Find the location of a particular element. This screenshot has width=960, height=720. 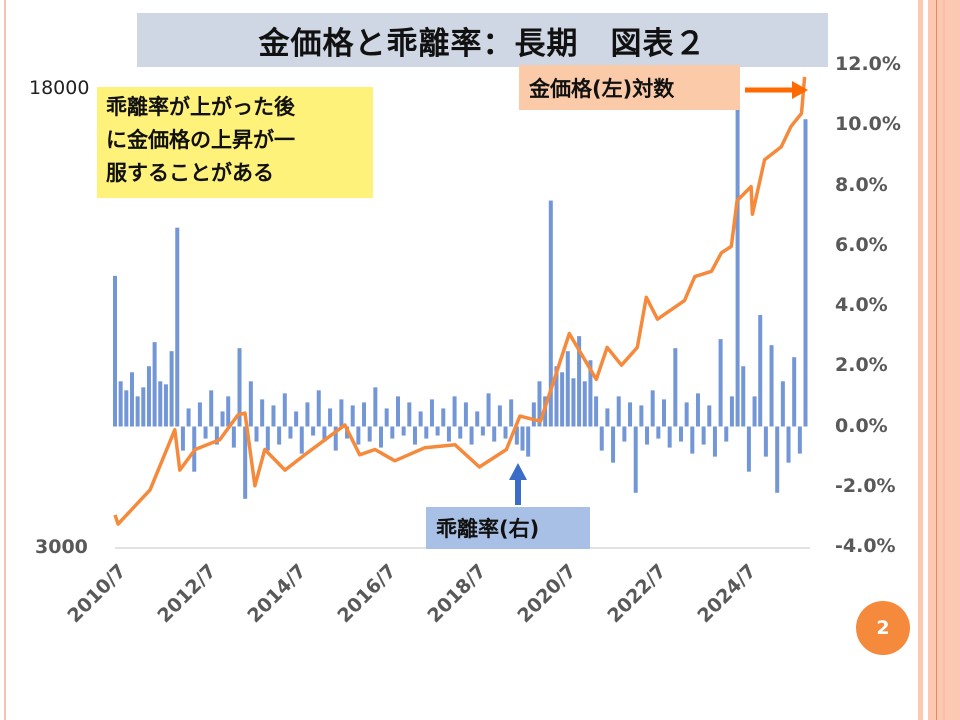

right-axis-tick-label: 8.0% is located at coordinates (861, 184).